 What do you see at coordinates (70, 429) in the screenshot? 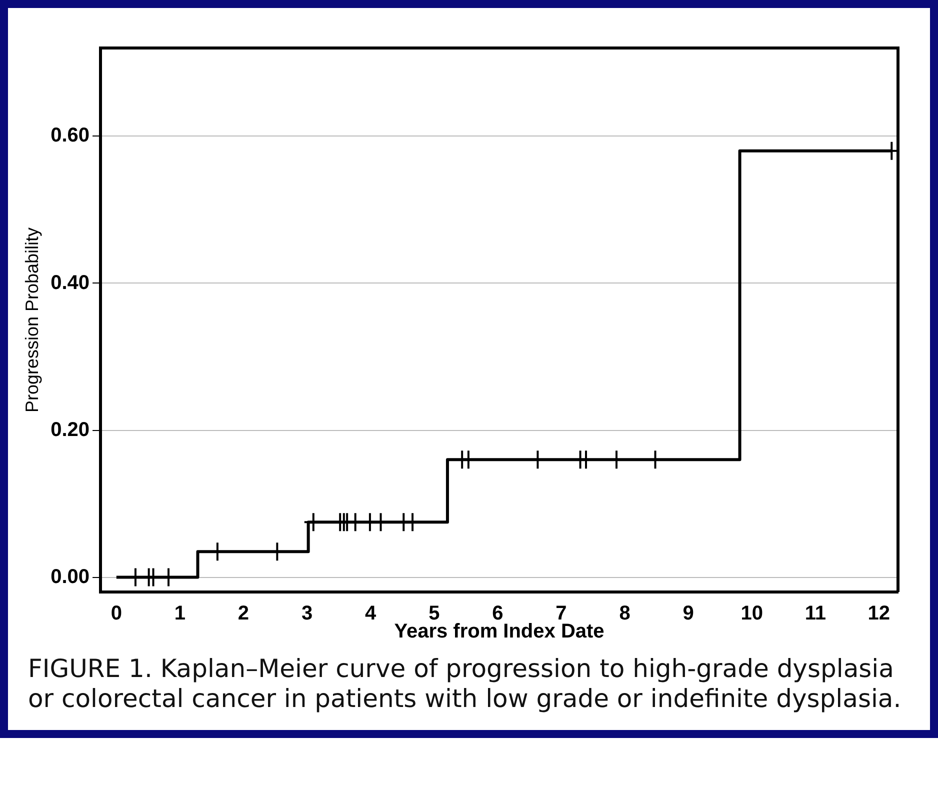
I see `y-tick-label: 0.20` at bounding box center [70, 429].